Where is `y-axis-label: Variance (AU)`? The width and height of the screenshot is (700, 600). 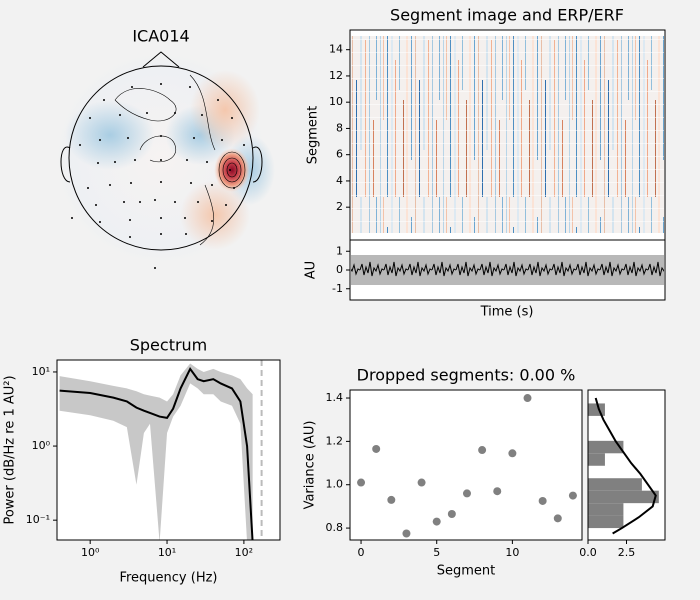 y-axis-label: Variance (AU) is located at coordinates (310, 465).